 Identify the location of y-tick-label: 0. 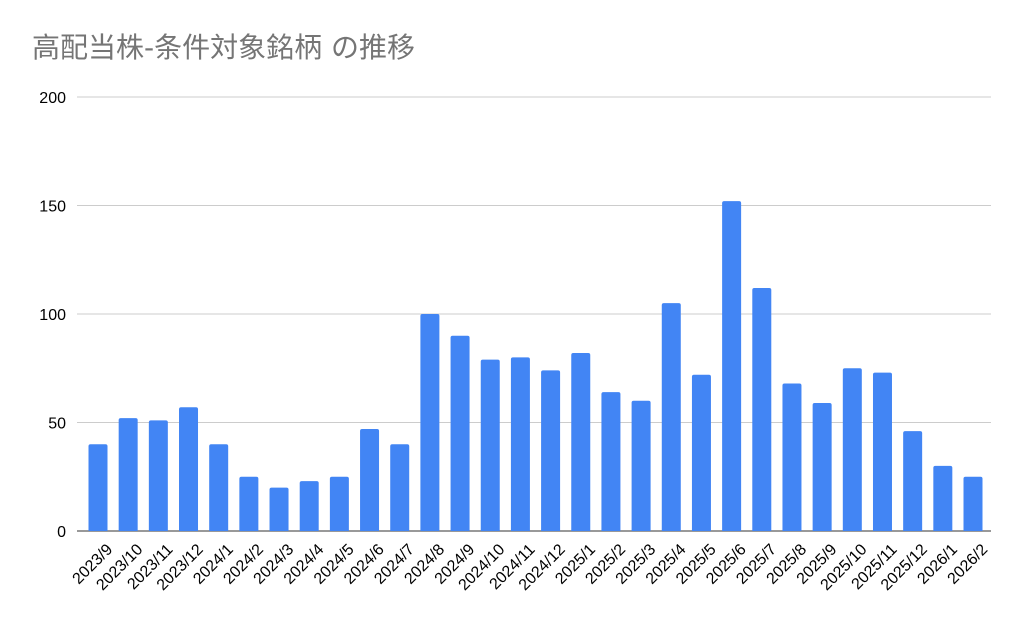
(61, 532).